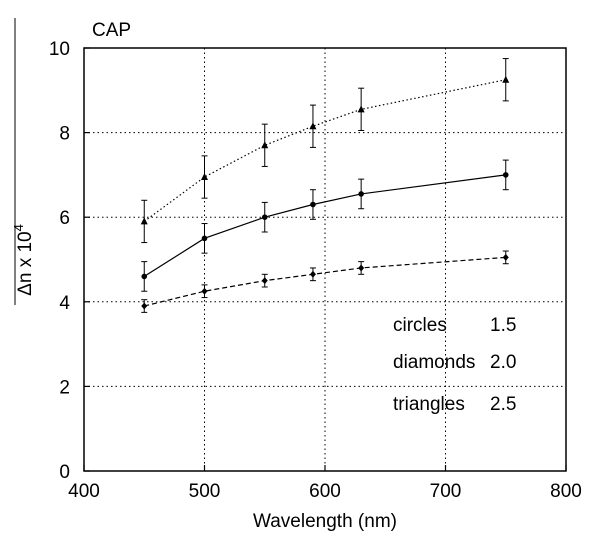 Image resolution: width=599 pixels, height=534 pixels. What do you see at coordinates (503, 362) in the screenshot?
I see `annotation-value: 2.0` at bounding box center [503, 362].